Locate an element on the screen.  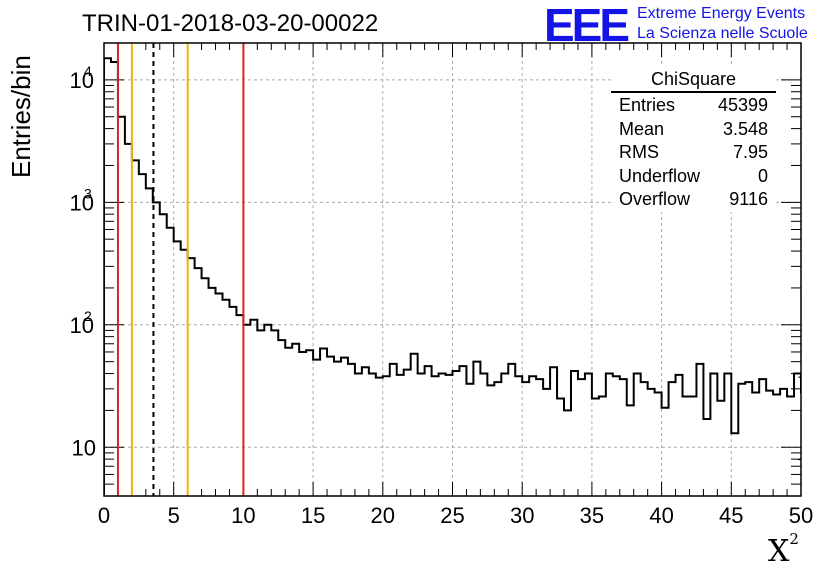
stats-label: Underflow is located at coordinates (660, 175).